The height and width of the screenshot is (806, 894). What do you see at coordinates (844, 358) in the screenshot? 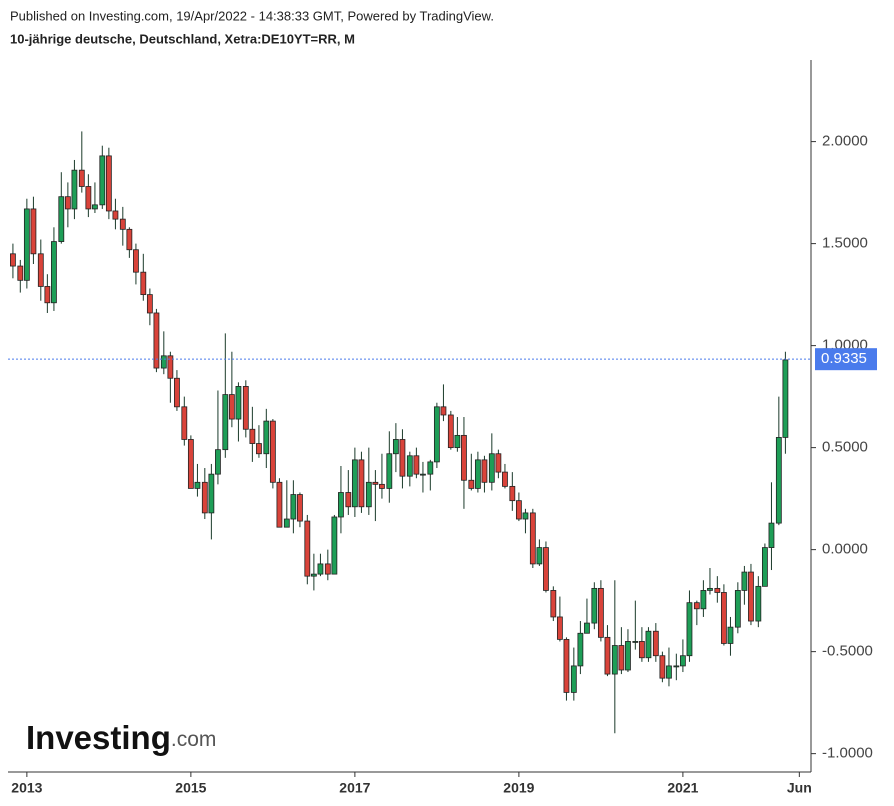
I see `last-price-label: 0.9335` at bounding box center [844, 358].